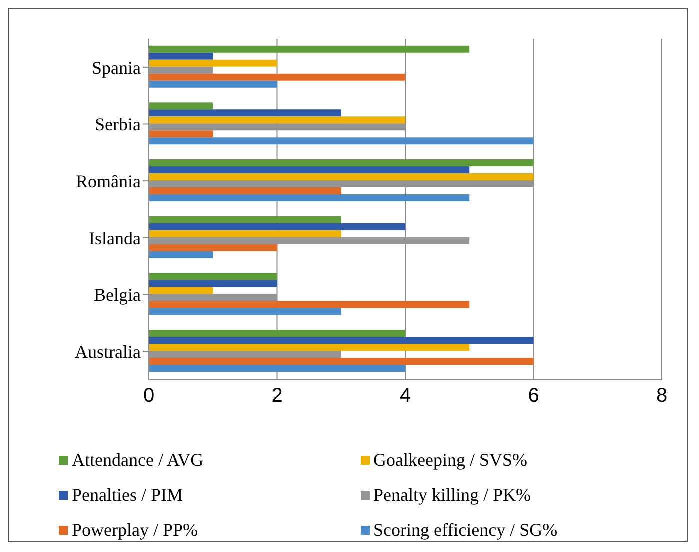 This screenshot has width=699, height=552. What do you see at coordinates (138, 460) in the screenshot?
I see `legend-label: Attendance / AVG` at bounding box center [138, 460].